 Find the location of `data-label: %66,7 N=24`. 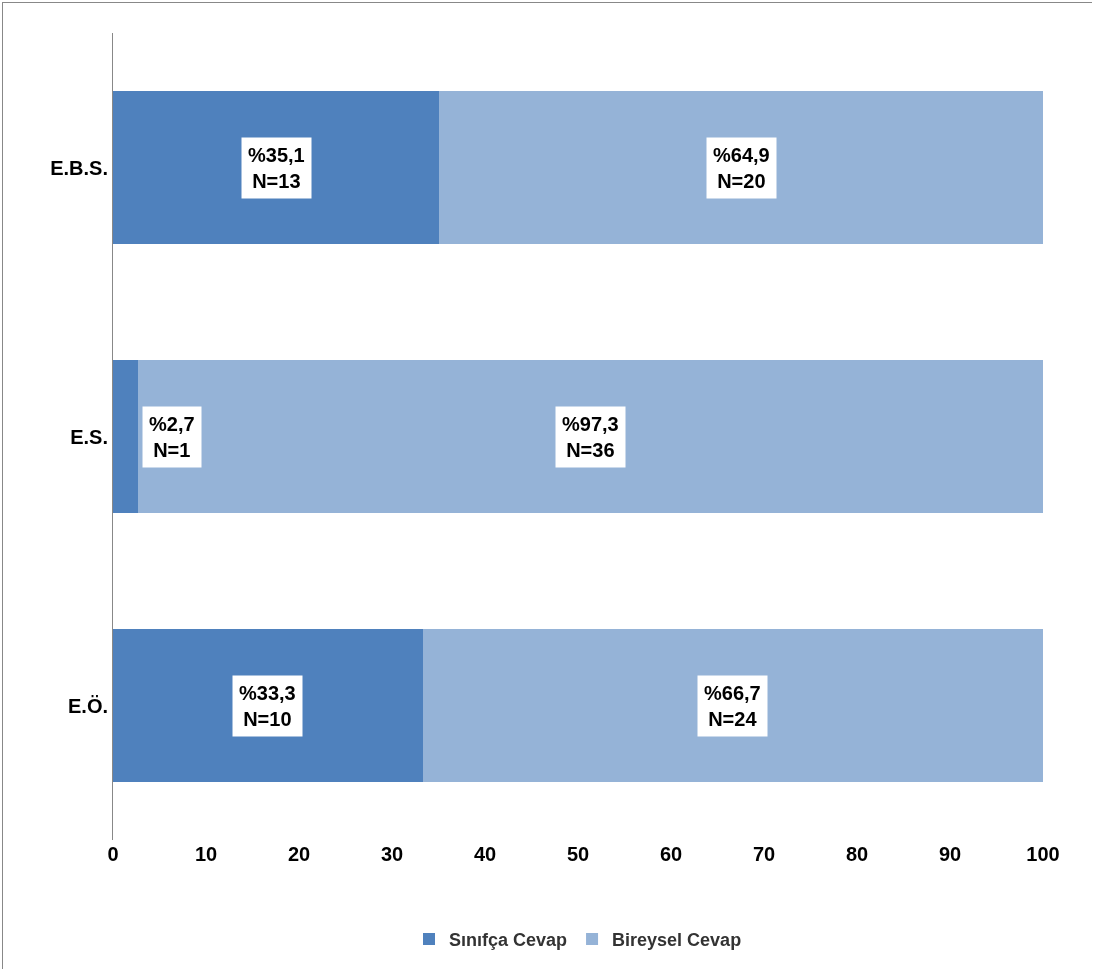

data-label: %66,7 N=24 is located at coordinates (732, 706).